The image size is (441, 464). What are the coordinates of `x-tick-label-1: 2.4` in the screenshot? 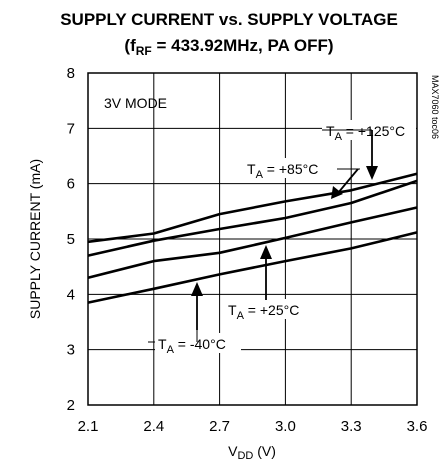 It's located at (153, 426).